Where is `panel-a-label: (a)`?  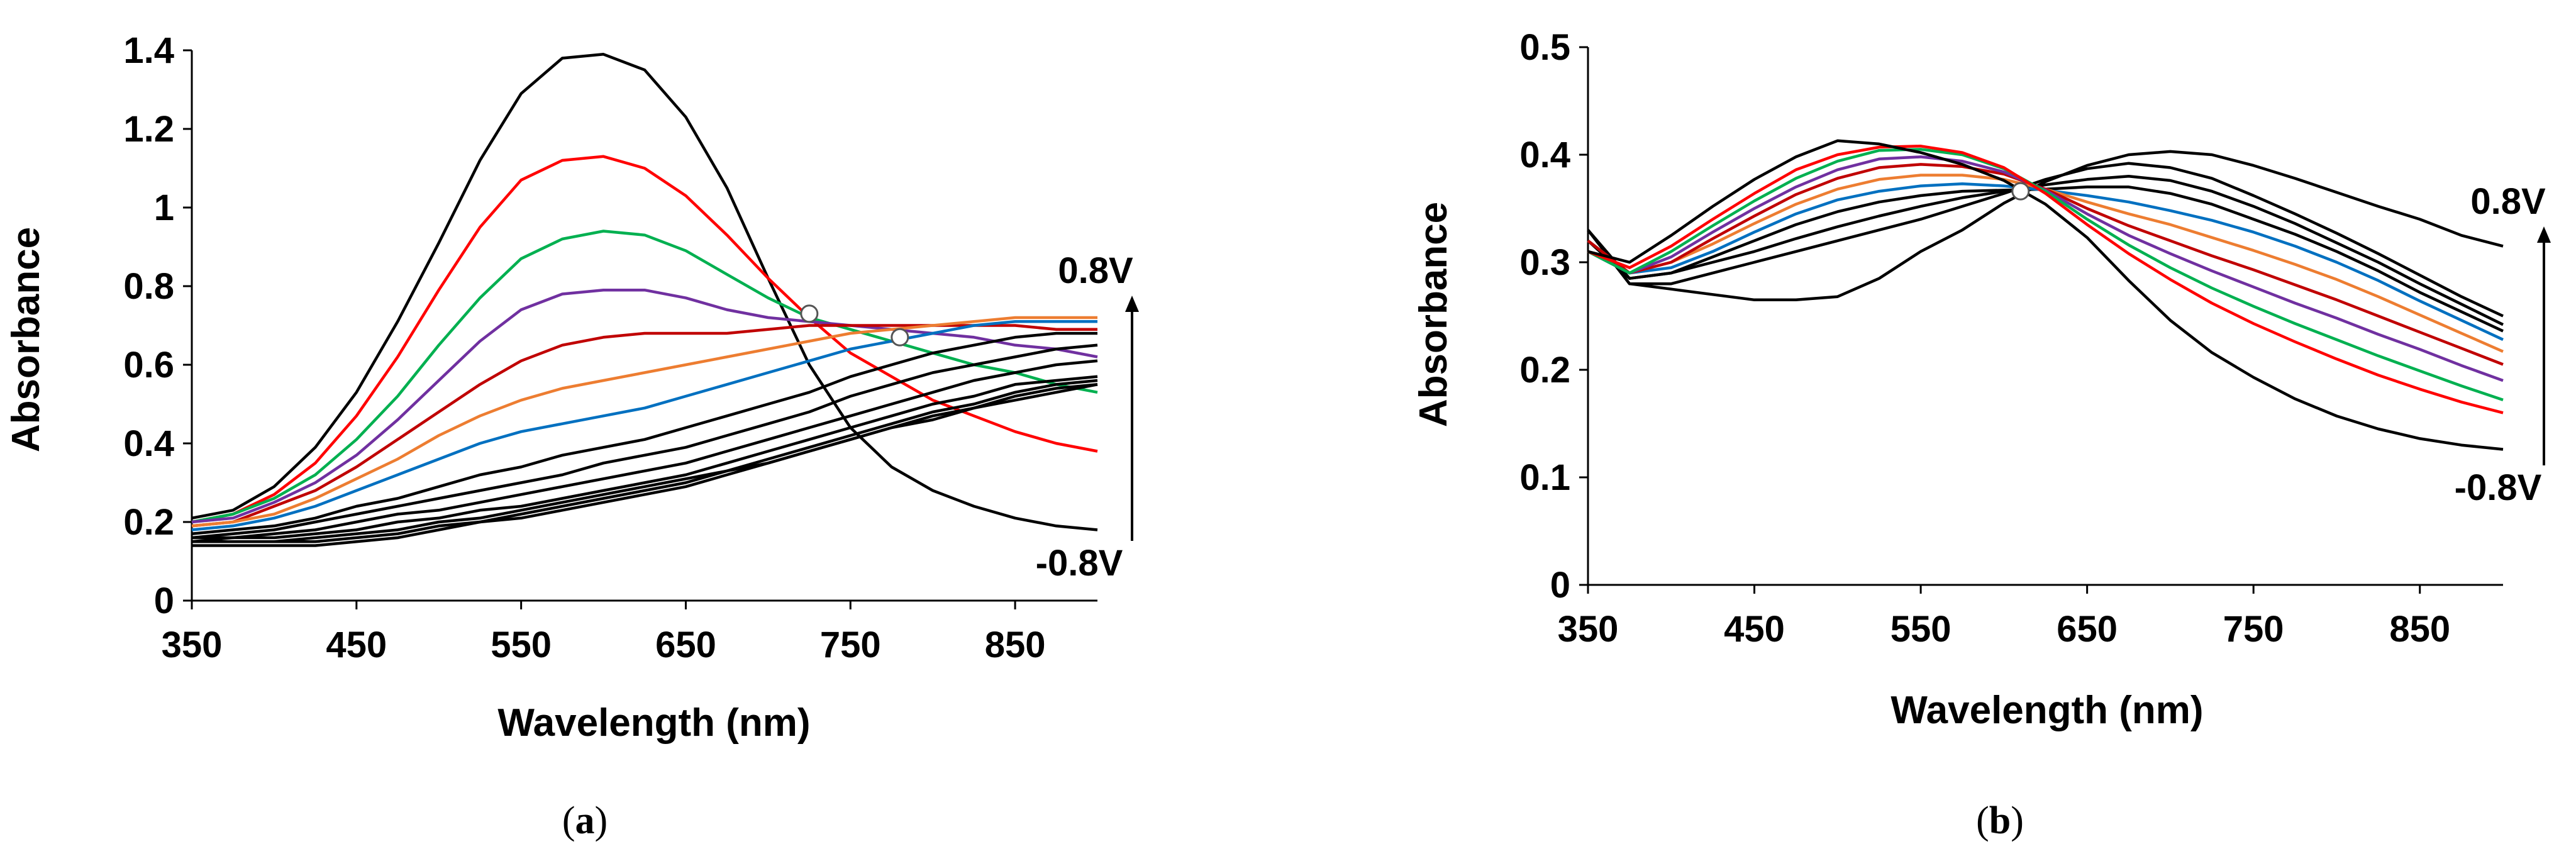 panel-a-label: (a) is located at coordinates (585, 820).